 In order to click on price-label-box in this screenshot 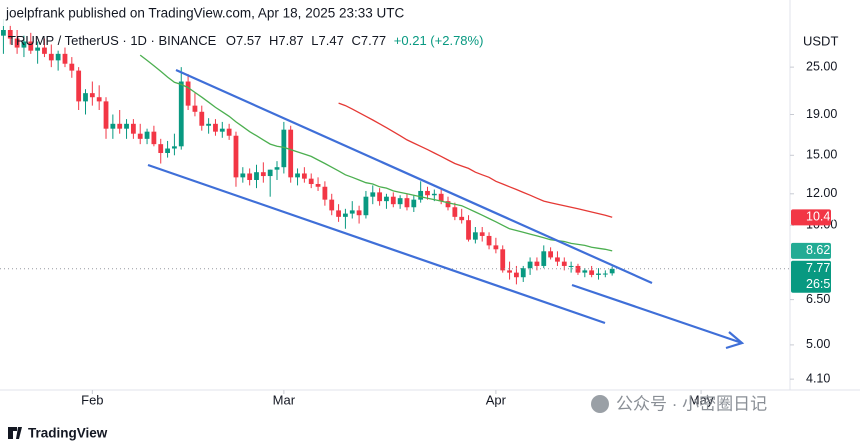, I will do `click(811, 250)`.